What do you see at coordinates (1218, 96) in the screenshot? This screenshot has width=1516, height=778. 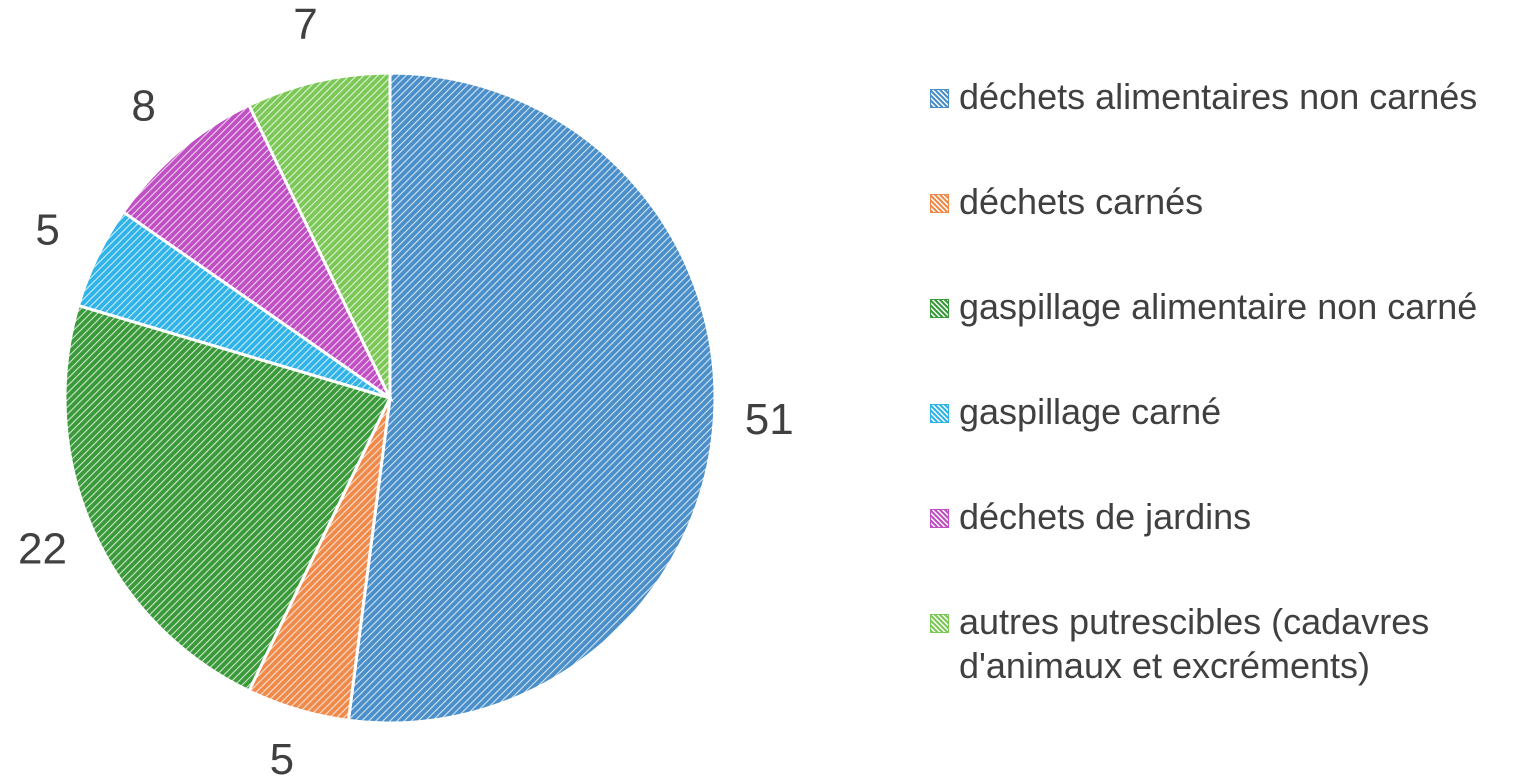 I see `legend-label: déchets alimentaires non carnés` at bounding box center [1218, 96].